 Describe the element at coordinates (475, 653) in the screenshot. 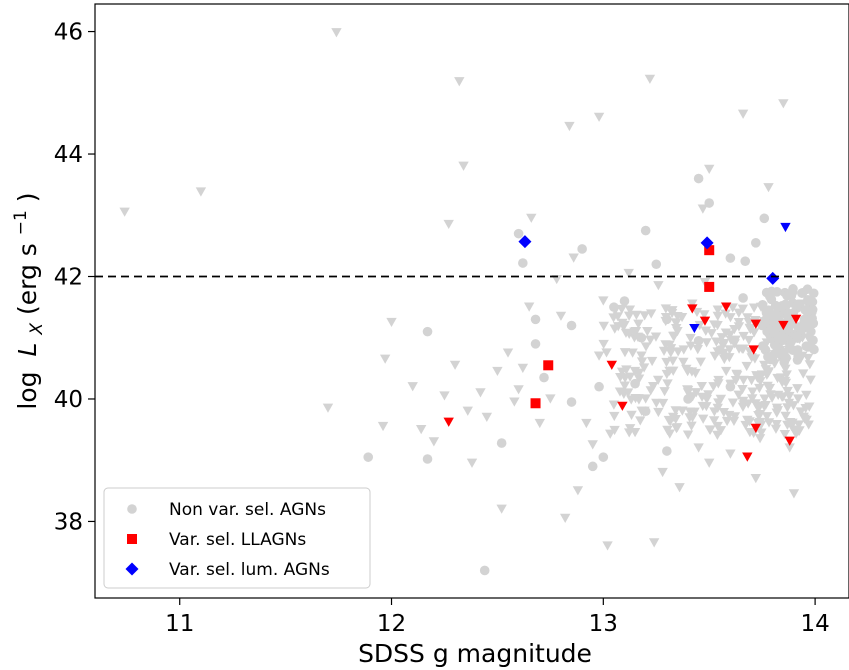

I see `x-axis-label: SDSS g magnitude` at that location.